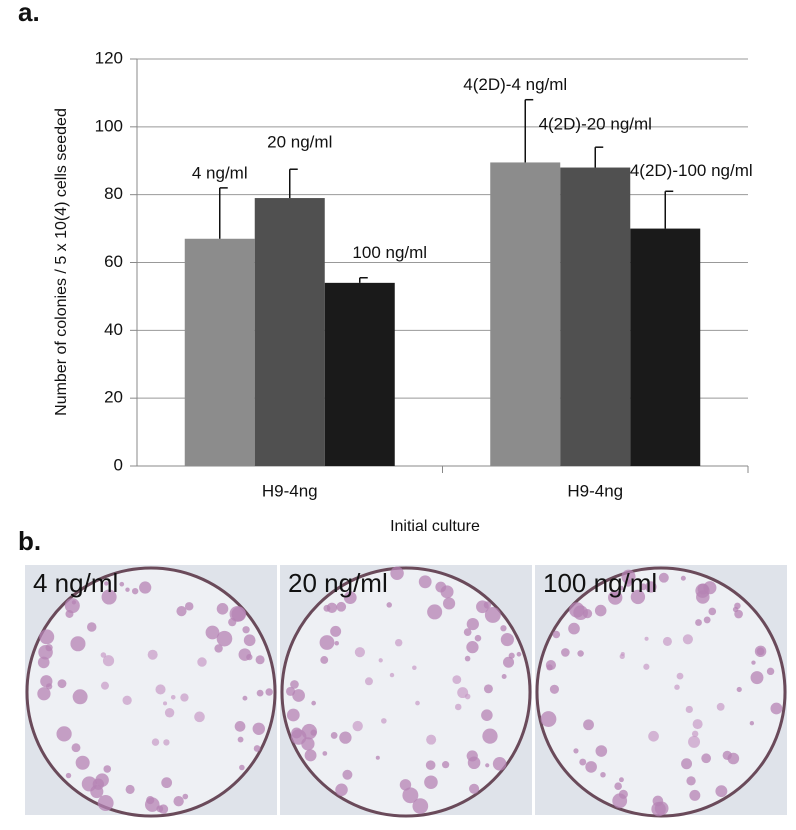 The width and height of the screenshot is (796, 830). Describe the element at coordinates (691, 170) in the screenshot. I see `bar-label: 4(2D)-100 ng/ml` at that location.